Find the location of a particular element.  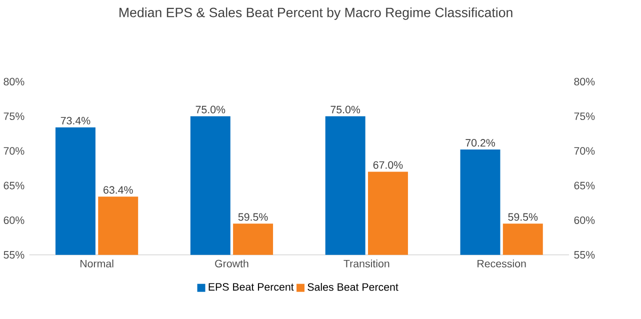

data-label: 67.0% is located at coordinates (388, 165).